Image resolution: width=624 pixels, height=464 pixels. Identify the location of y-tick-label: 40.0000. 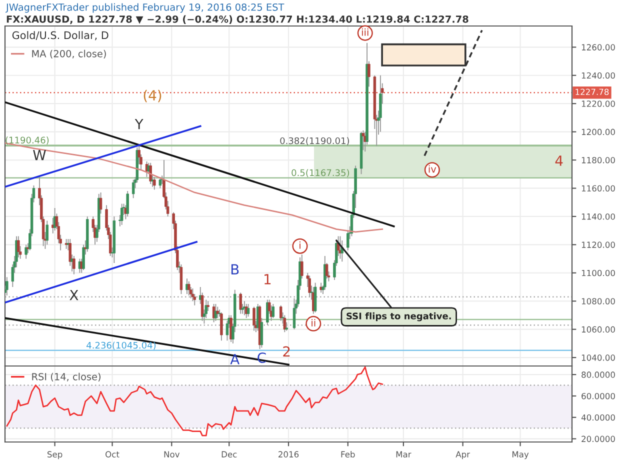
(598, 417).